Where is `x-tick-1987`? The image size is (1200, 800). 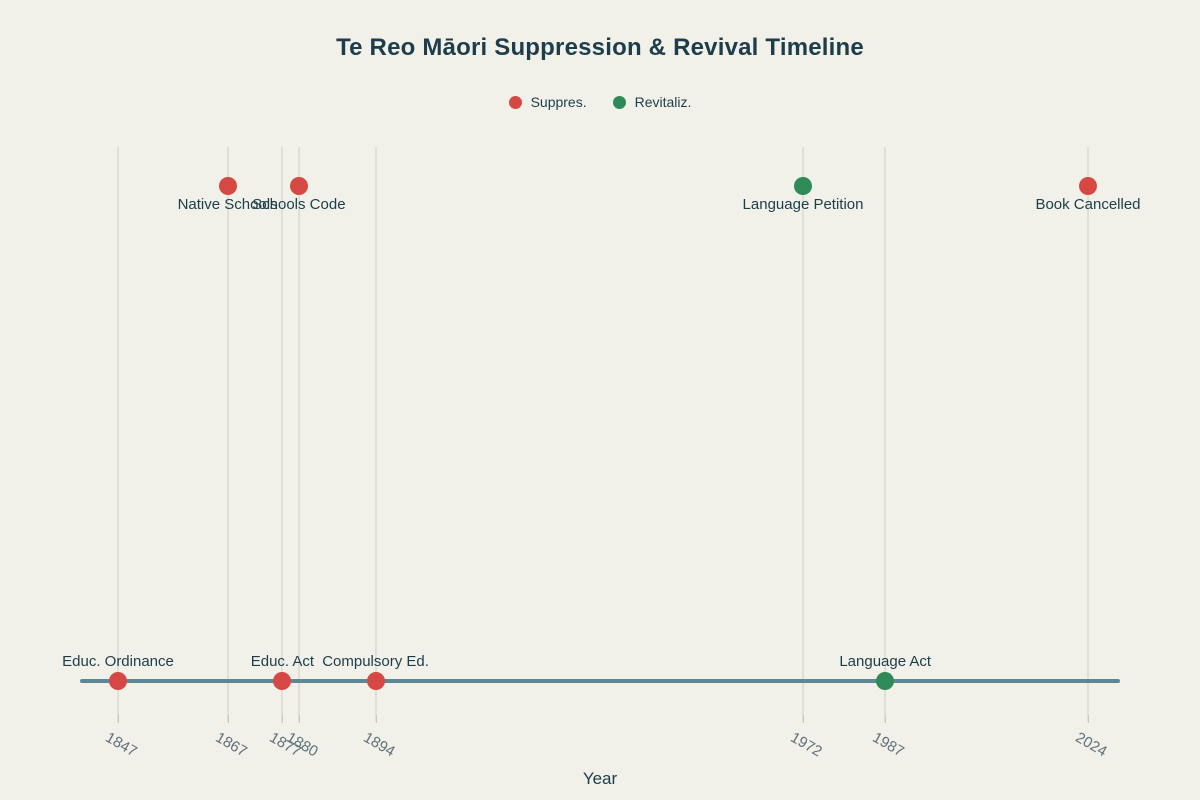
x-tick-1987 is located at coordinates (886, 719).